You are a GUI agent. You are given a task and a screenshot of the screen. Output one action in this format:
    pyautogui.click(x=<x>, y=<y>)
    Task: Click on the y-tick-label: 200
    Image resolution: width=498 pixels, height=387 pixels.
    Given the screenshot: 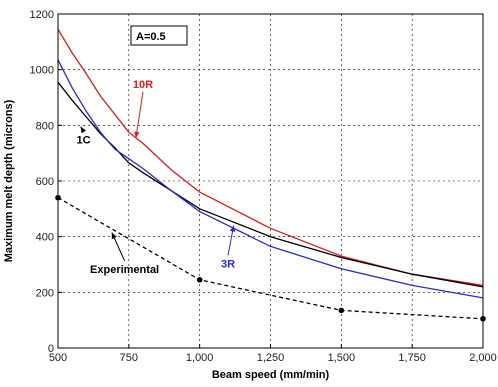 What is the action you would take?
    pyautogui.click(x=45, y=293)
    